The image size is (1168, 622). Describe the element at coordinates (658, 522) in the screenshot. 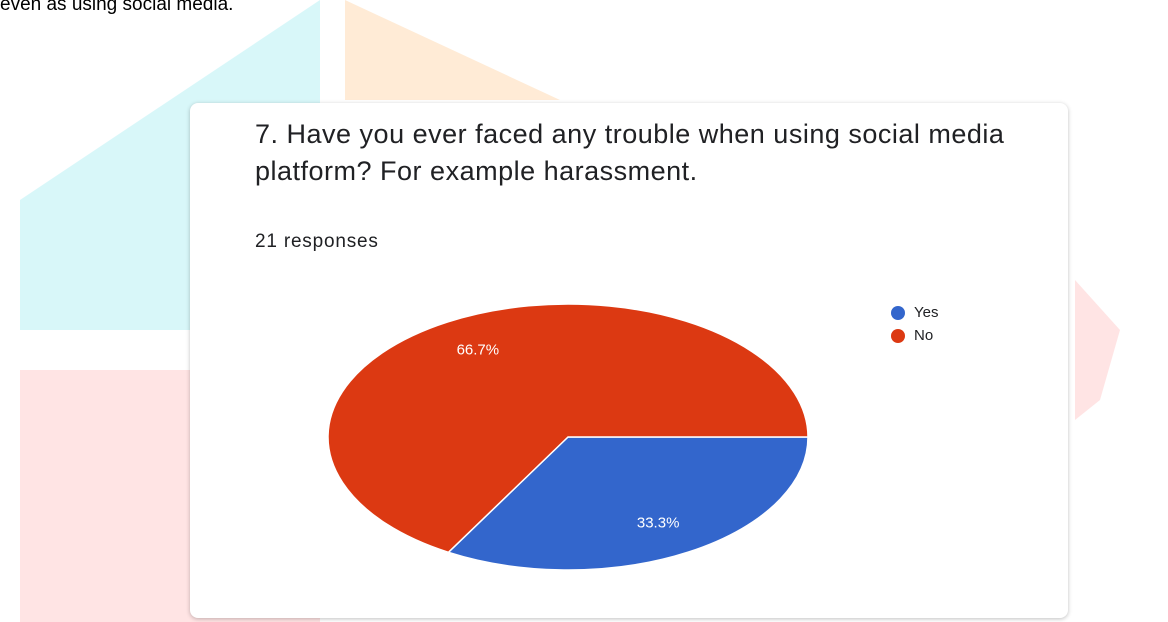

I see `value-label: 33.3%` at that location.